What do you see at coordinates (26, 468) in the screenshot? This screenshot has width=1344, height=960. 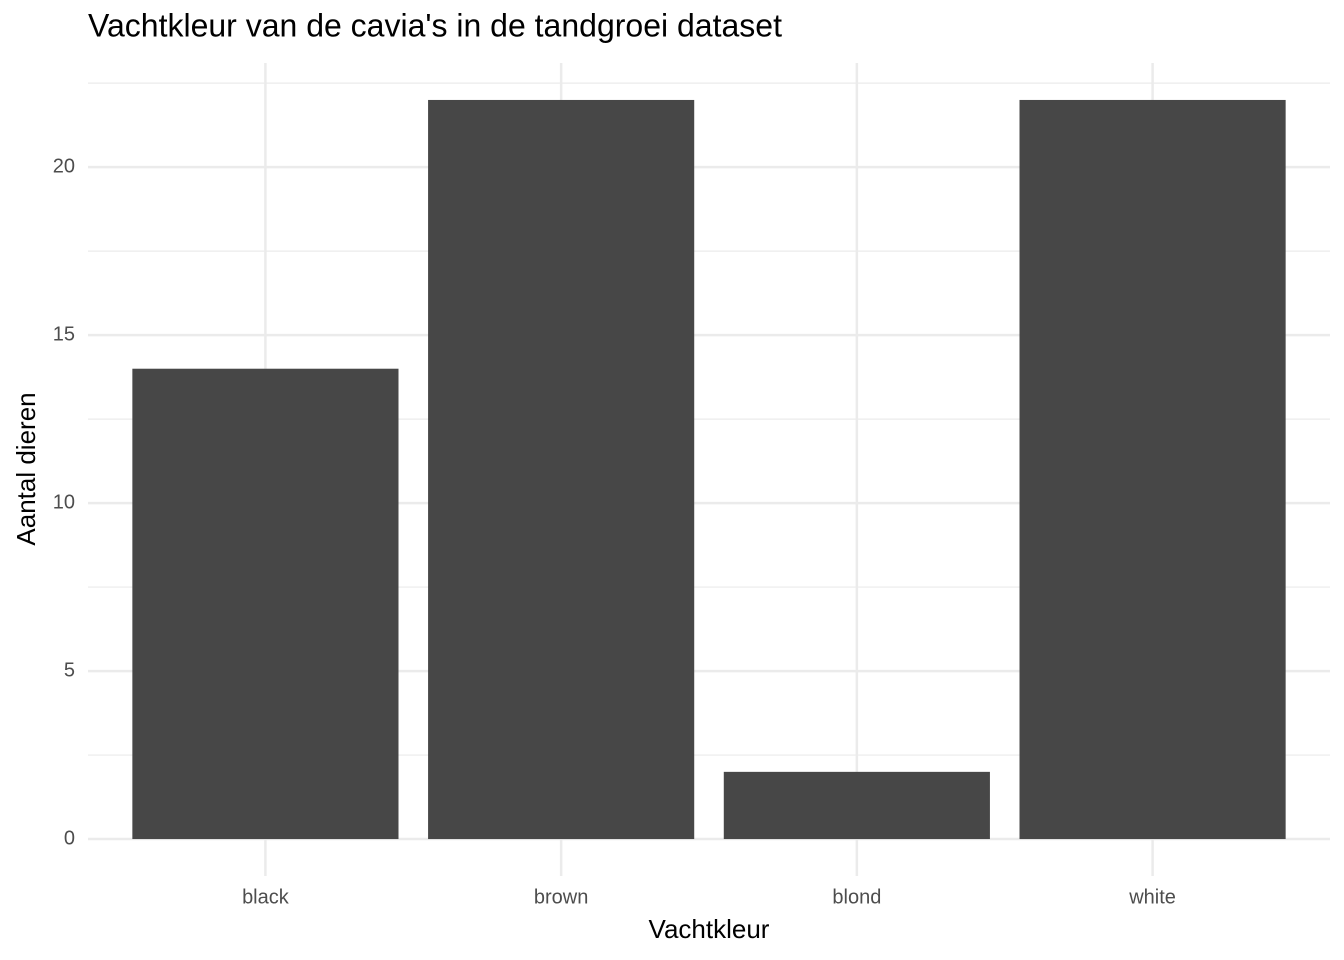 I see `y-axis-label: Aantal dieren` at bounding box center [26, 468].